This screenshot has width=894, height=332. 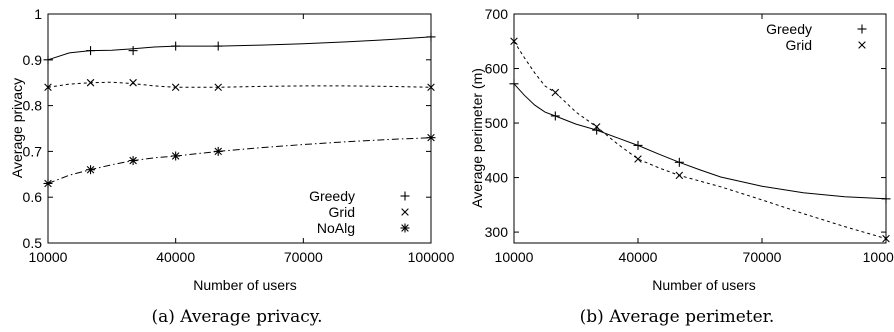 What do you see at coordinates (236, 317) in the screenshot?
I see `caption-a: (a) Average privacy.` at bounding box center [236, 317].